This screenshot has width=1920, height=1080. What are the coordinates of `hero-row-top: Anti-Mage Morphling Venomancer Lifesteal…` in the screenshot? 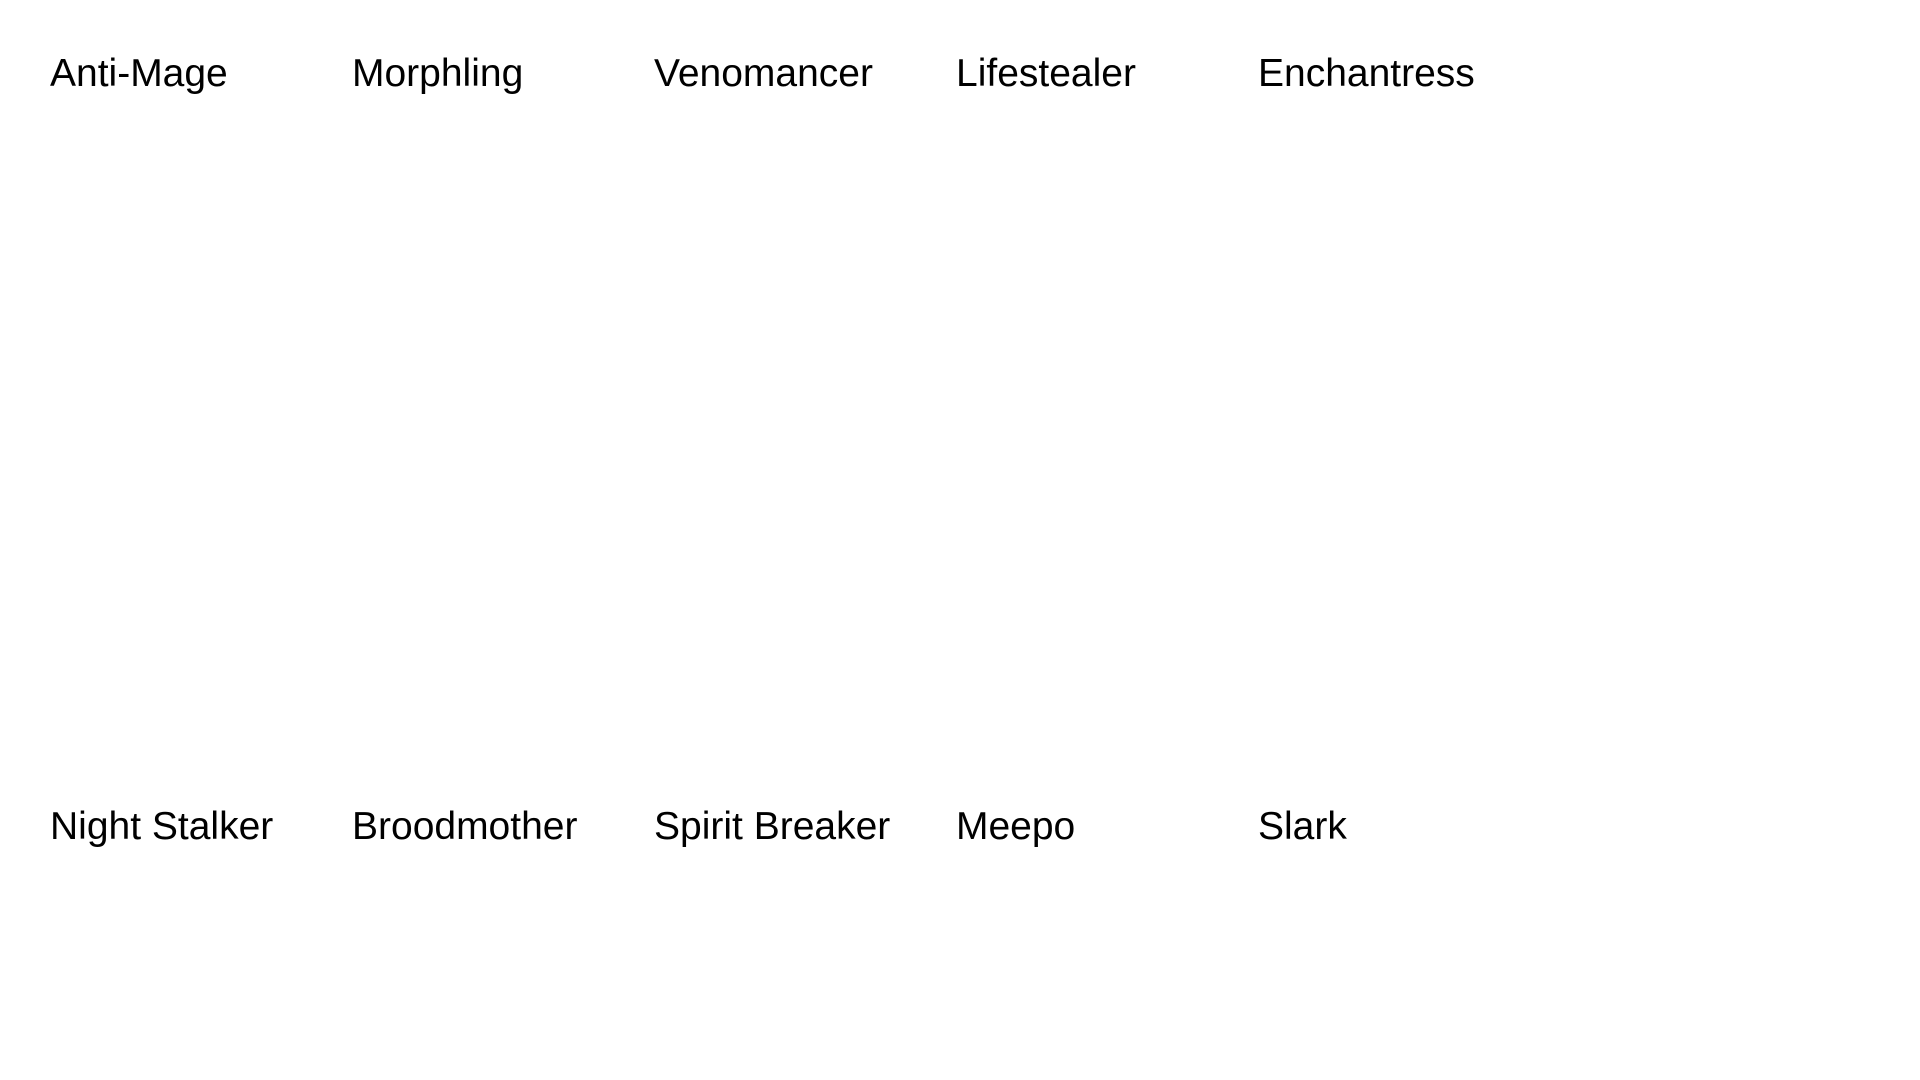 It's located at (805, 74).